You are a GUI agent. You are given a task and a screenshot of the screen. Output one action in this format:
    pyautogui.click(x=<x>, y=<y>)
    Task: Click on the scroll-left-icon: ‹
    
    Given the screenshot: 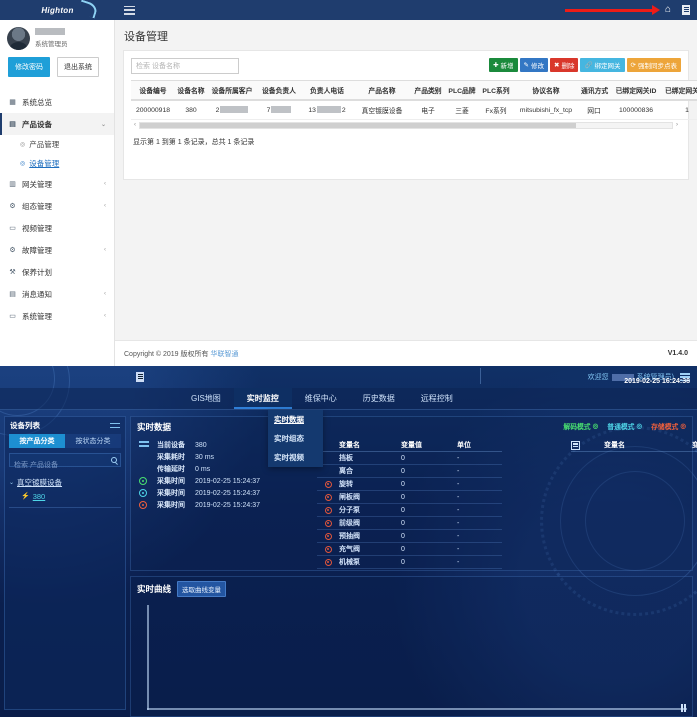 What is the action you would take?
    pyautogui.click(x=135, y=125)
    